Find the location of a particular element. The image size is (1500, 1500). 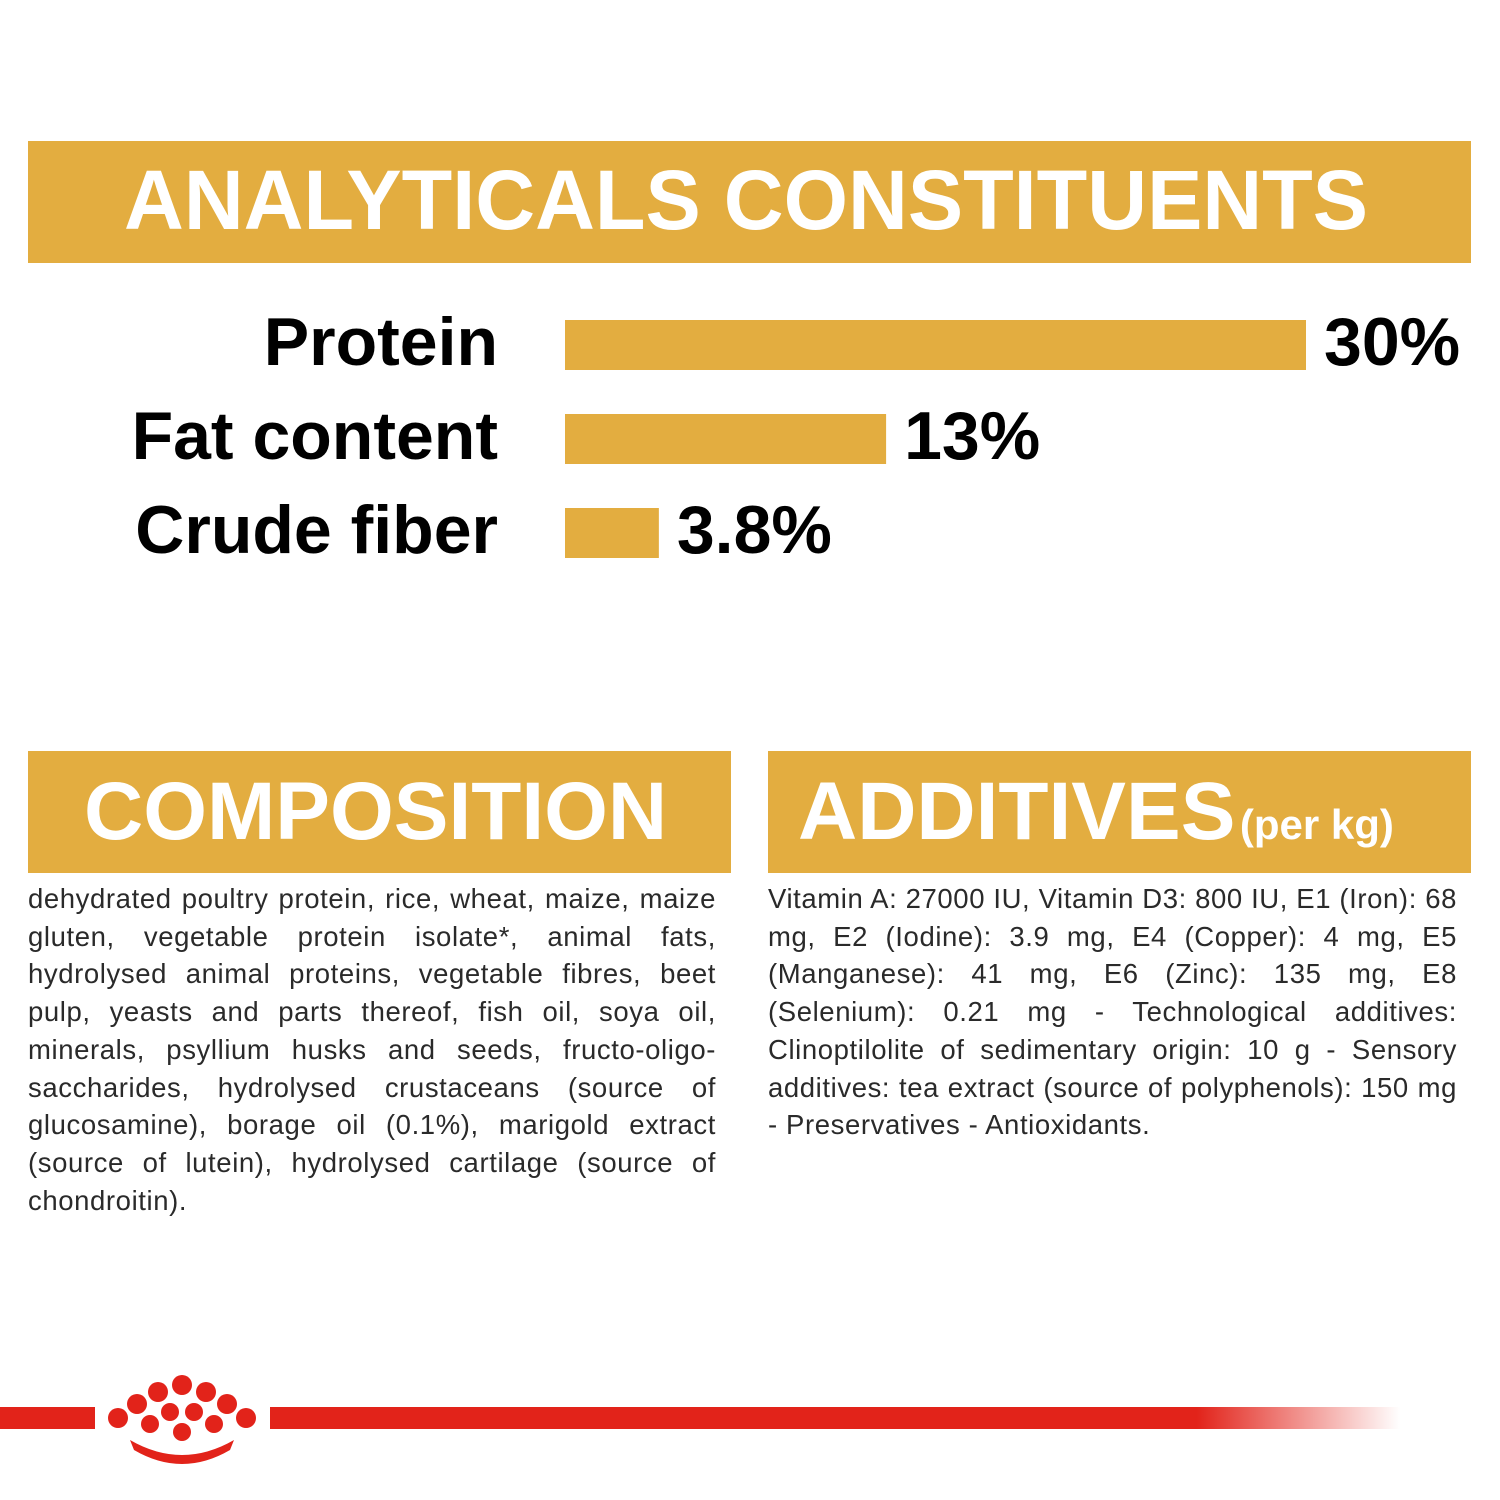

value-label: 30% is located at coordinates (1392, 342).